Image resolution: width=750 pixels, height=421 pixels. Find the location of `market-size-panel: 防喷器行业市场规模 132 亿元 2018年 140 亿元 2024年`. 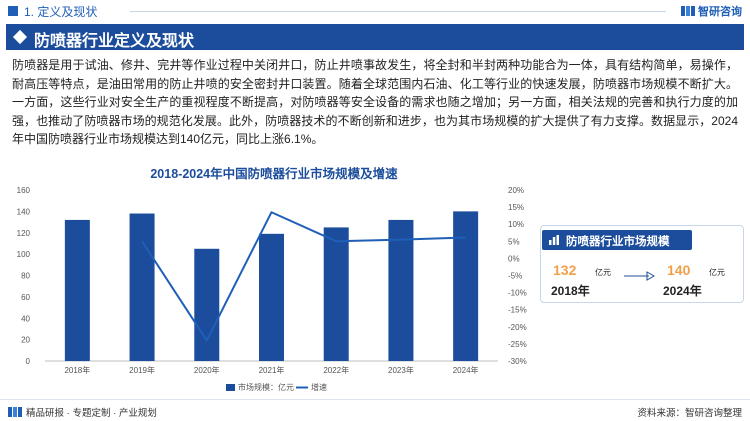

market-size-panel: 防喷器行业市场规模 132 亿元 2018年 140 亿元 2024年 is located at coordinates (642, 264).